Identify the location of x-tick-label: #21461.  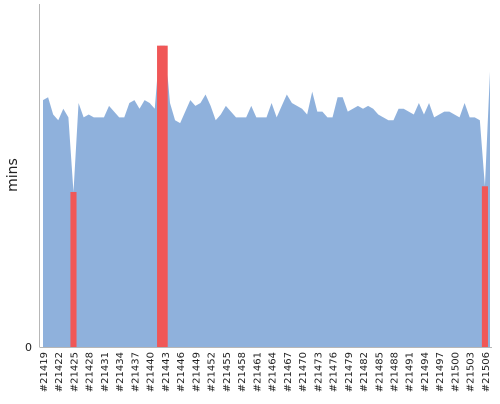
(257, 372).